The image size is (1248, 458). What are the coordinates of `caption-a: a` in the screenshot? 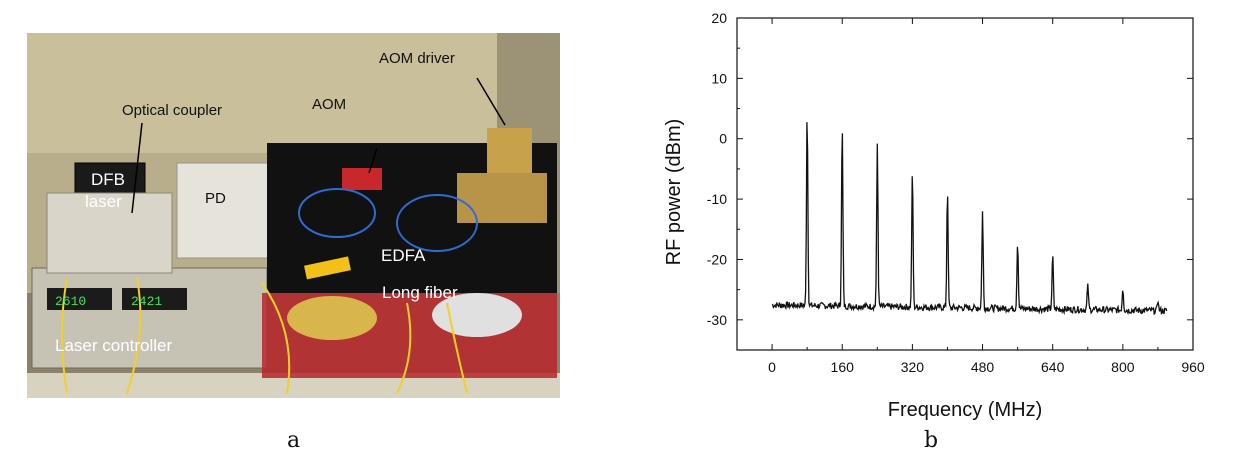 It's located at (294, 440).